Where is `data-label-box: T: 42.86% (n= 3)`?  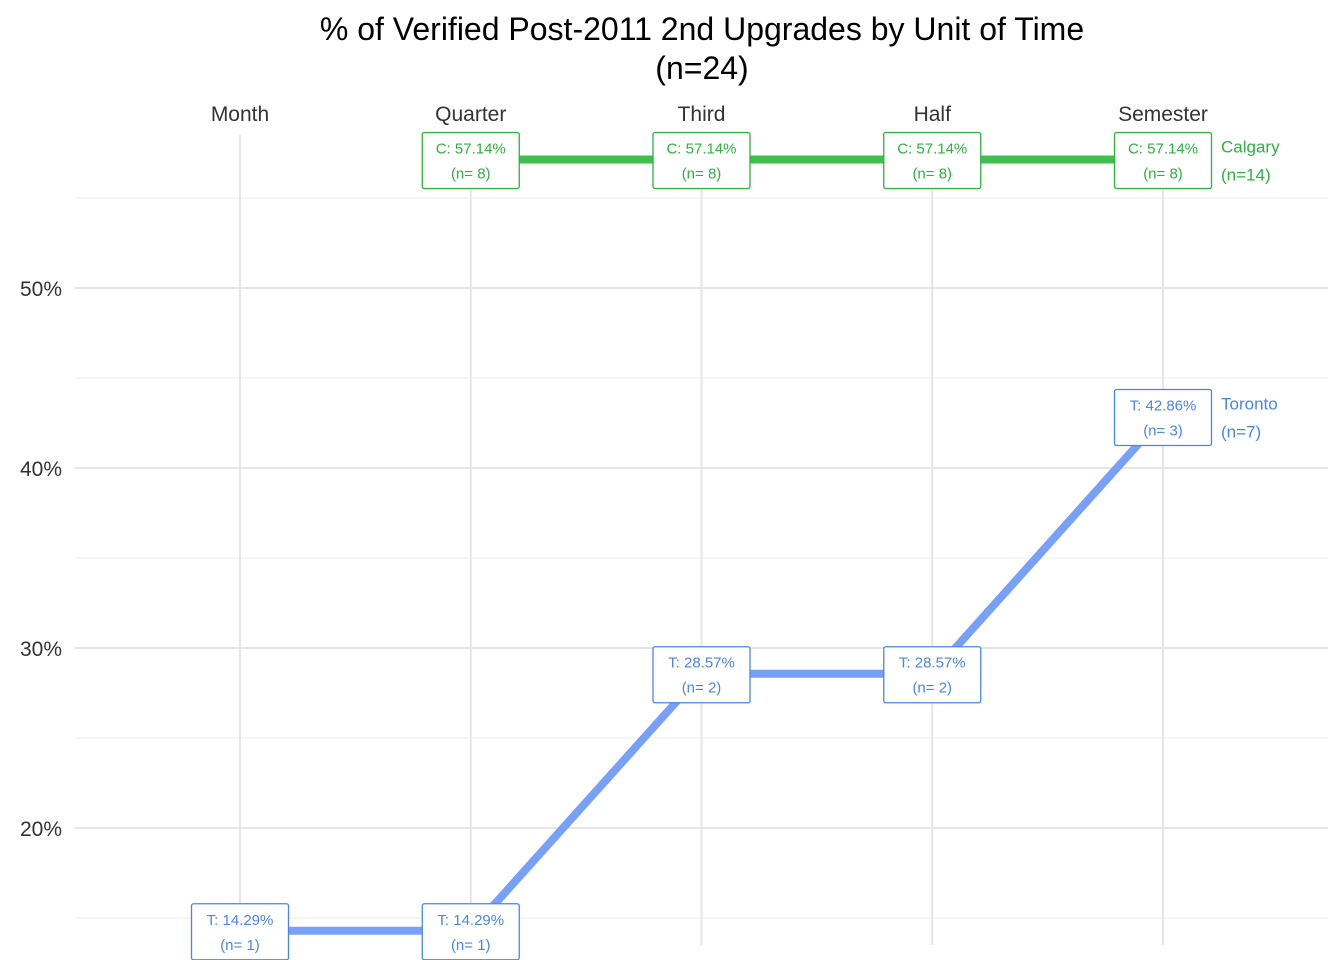
data-label-box: T: 42.86% (n= 3) is located at coordinates (1163, 417).